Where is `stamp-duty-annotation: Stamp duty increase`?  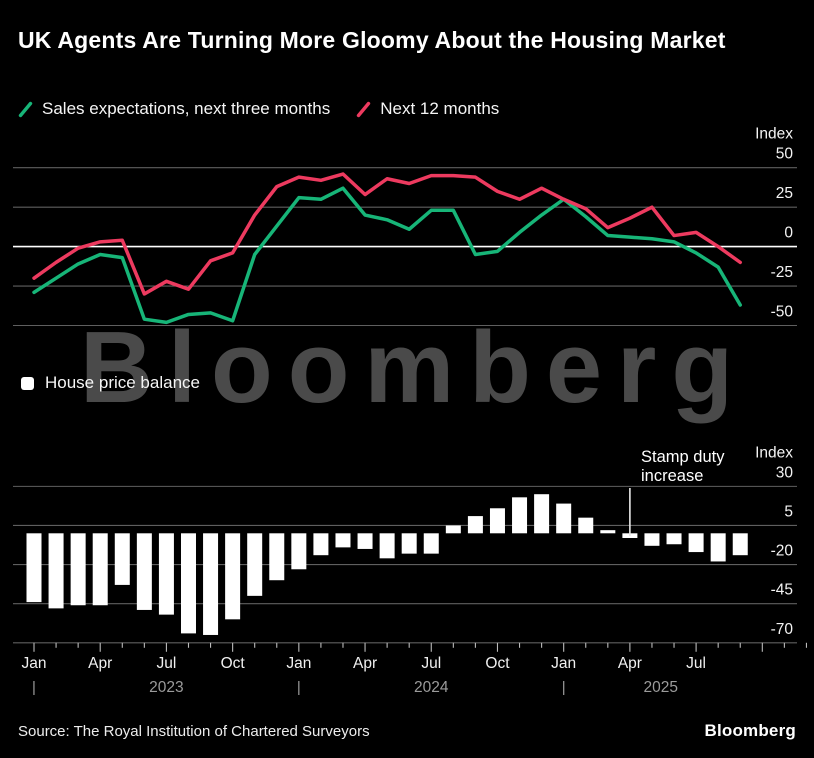 stamp-duty-annotation: Stamp duty increase is located at coordinates (682, 467).